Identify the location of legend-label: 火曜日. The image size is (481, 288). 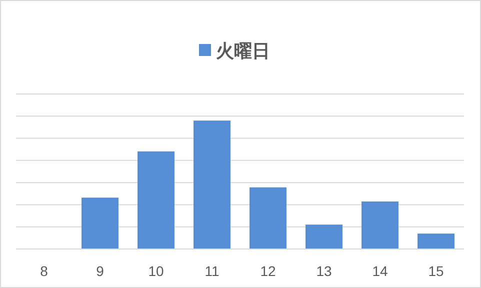
(242, 51).